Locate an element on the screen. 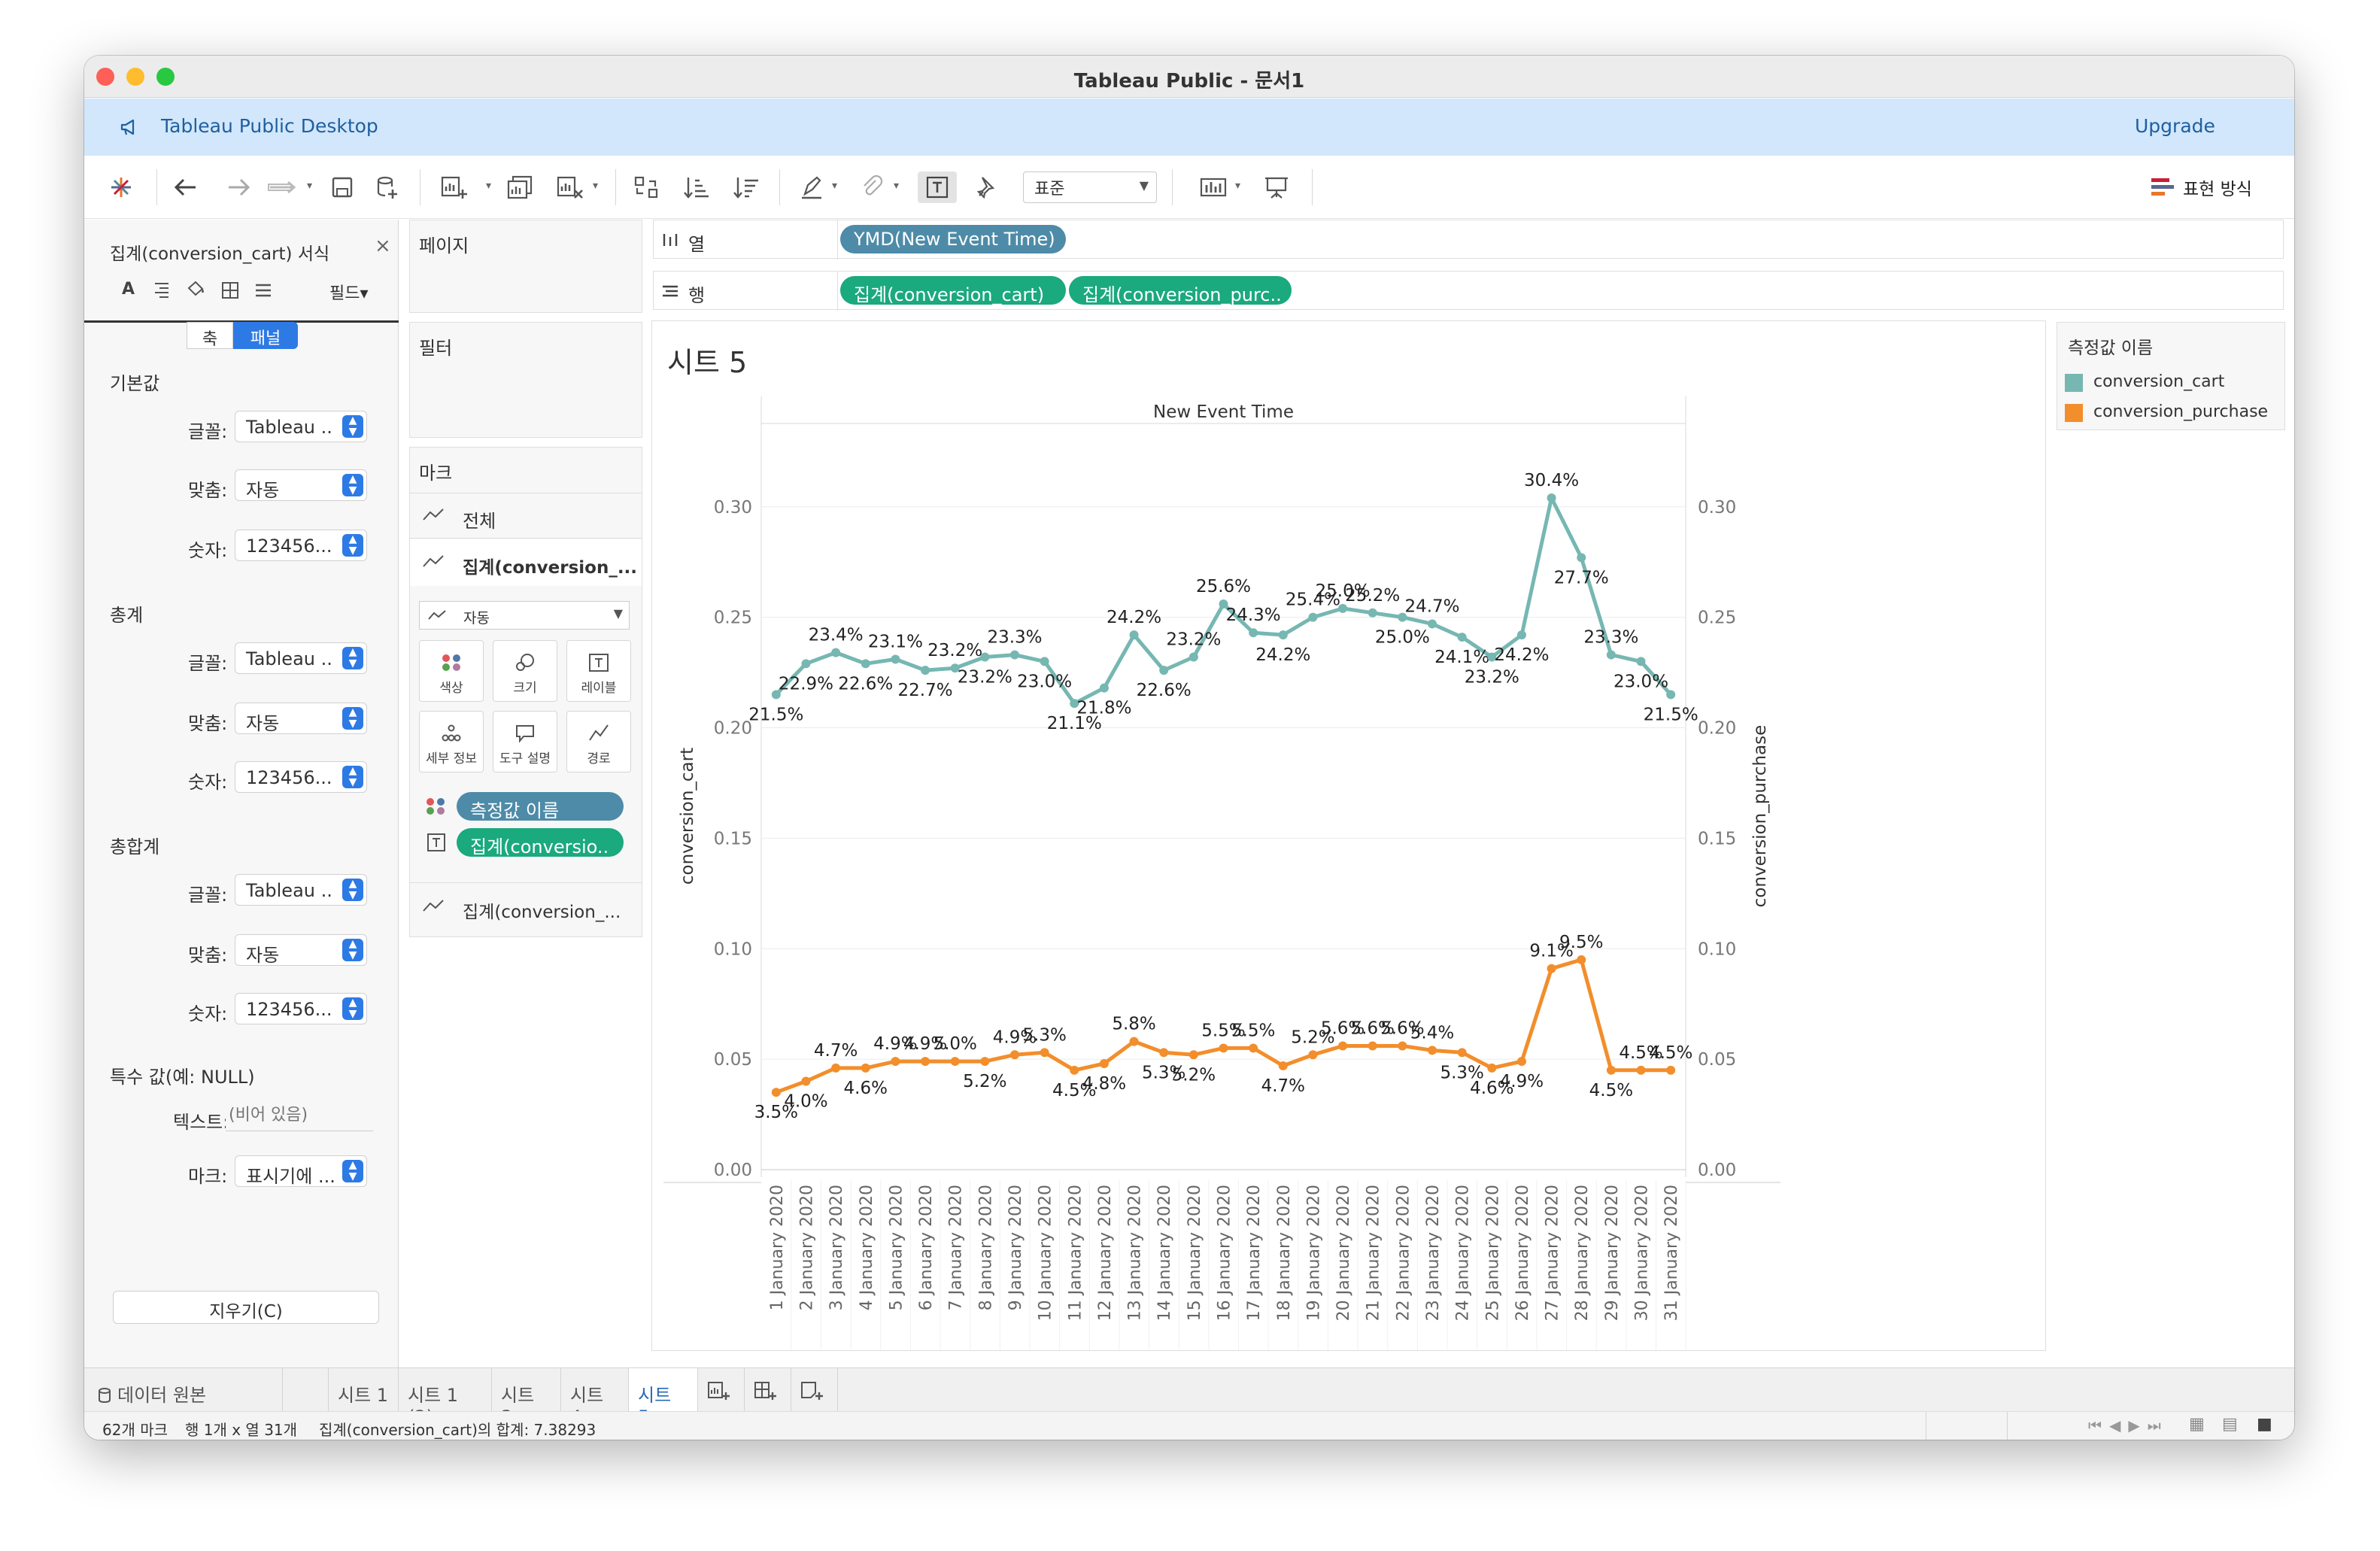 This screenshot has width=2380, height=1551. new-datasource-icon is located at coordinates (387, 187).